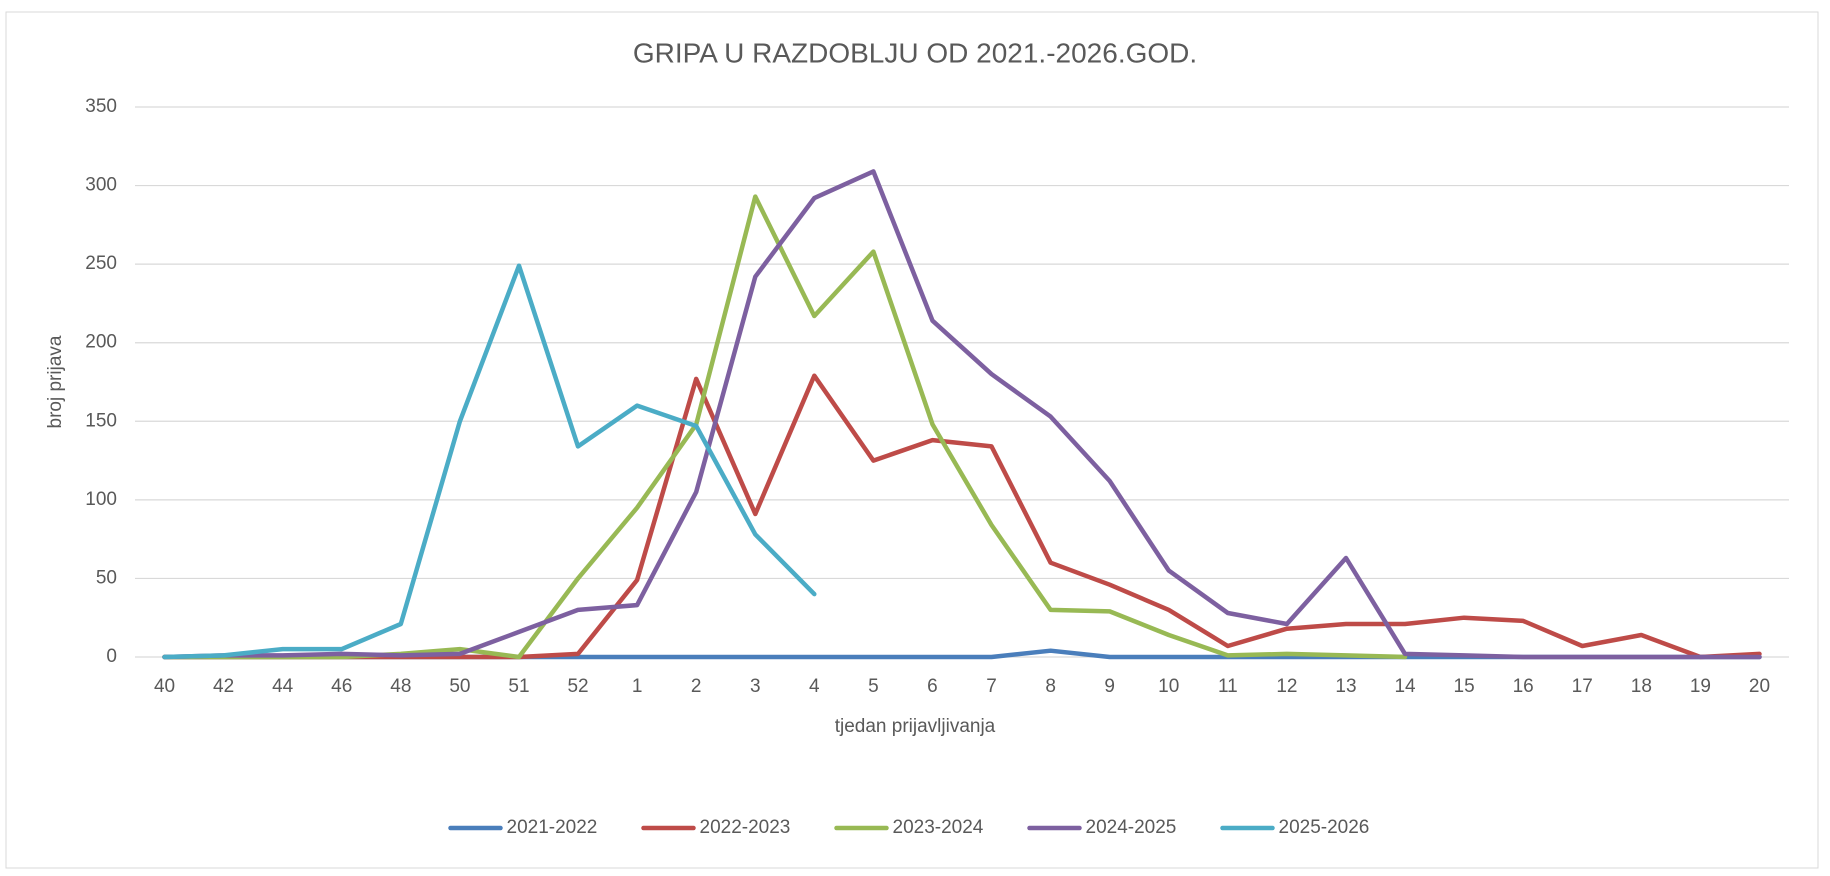  What do you see at coordinates (745, 827) in the screenshot?
I see `legend-label: 2022-2023` at bounding box center [745, 827].